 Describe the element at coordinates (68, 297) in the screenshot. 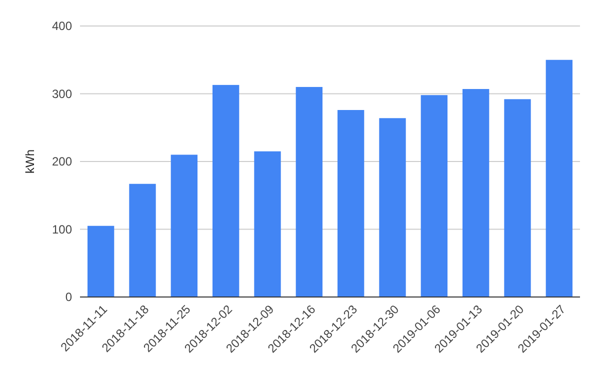

I see `y-tick-label: 0` at that location.